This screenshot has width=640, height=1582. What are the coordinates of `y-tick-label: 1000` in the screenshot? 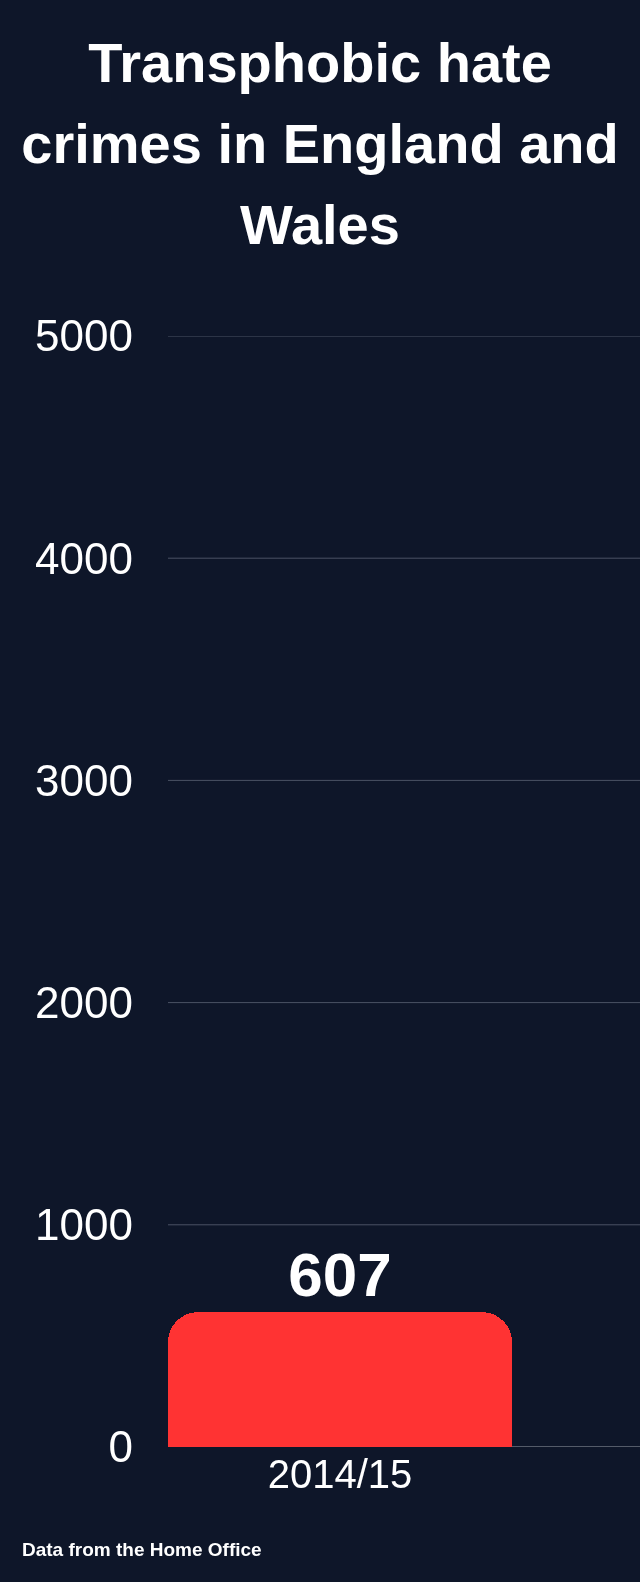 It's located at (84, 1225).